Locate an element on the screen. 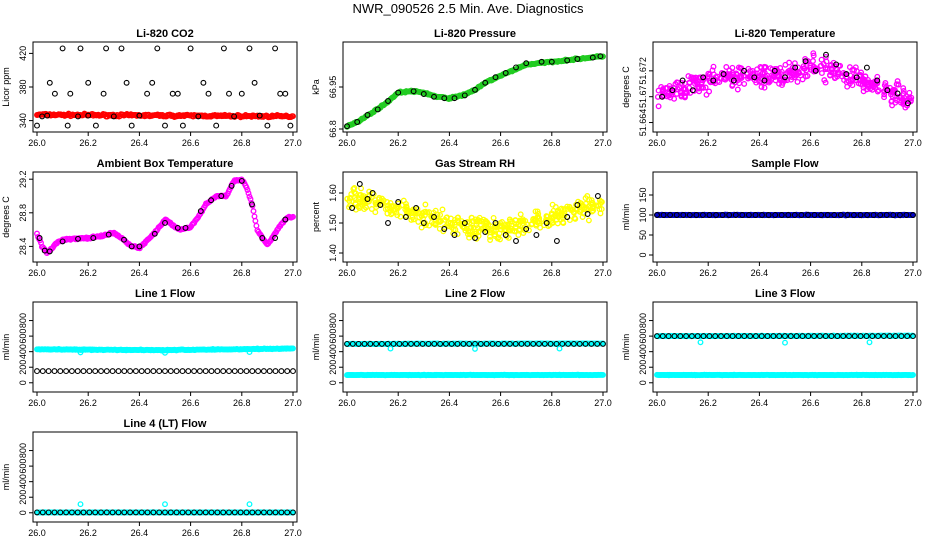 The height and width of the screenshot is (540, 936). line-4-lt-flow-ytick-label: 600 is located at coordinates (23, 466).